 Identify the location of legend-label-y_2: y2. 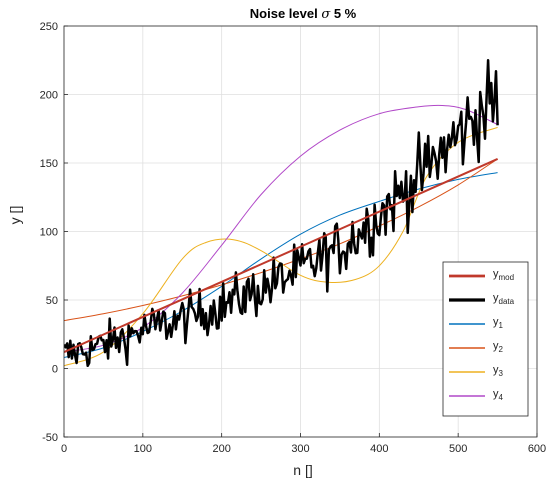
(498, 347).